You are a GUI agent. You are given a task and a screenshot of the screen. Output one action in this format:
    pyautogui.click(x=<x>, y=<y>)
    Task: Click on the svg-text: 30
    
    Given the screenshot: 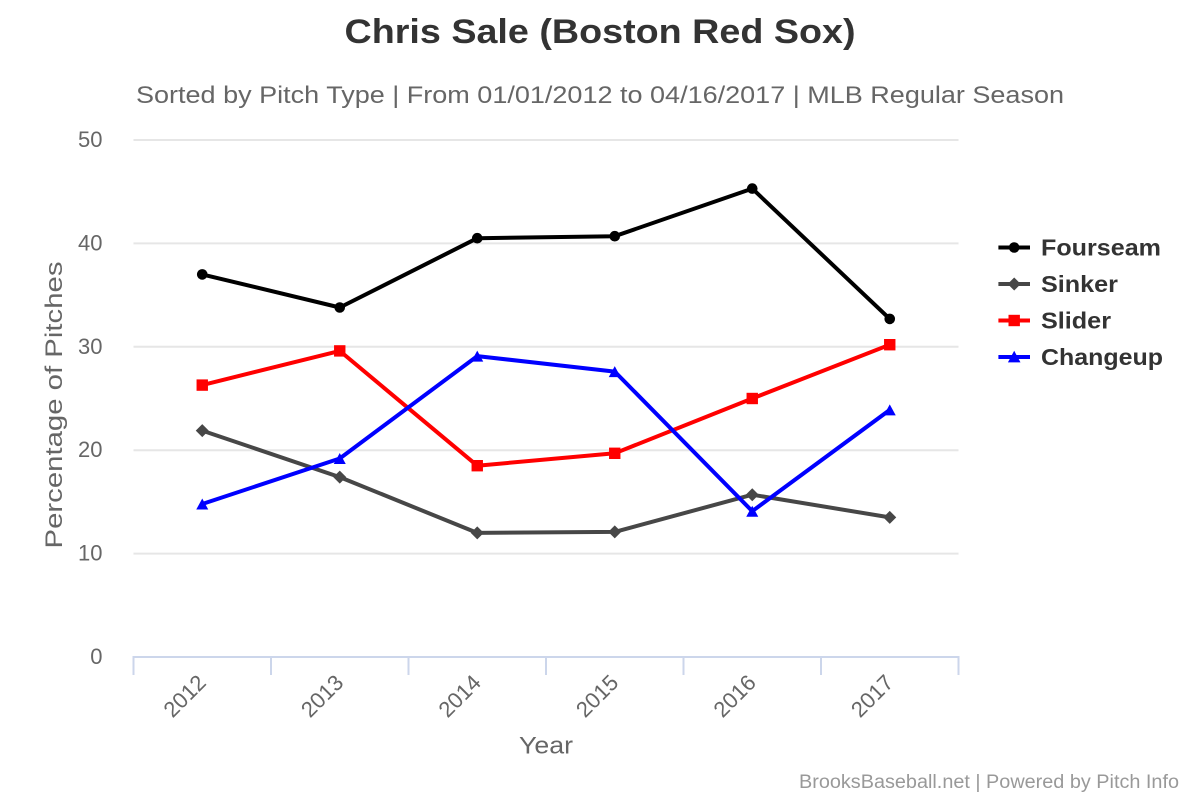 What is the action you would take?
    pyautogui.click(x=90, y=346)
    